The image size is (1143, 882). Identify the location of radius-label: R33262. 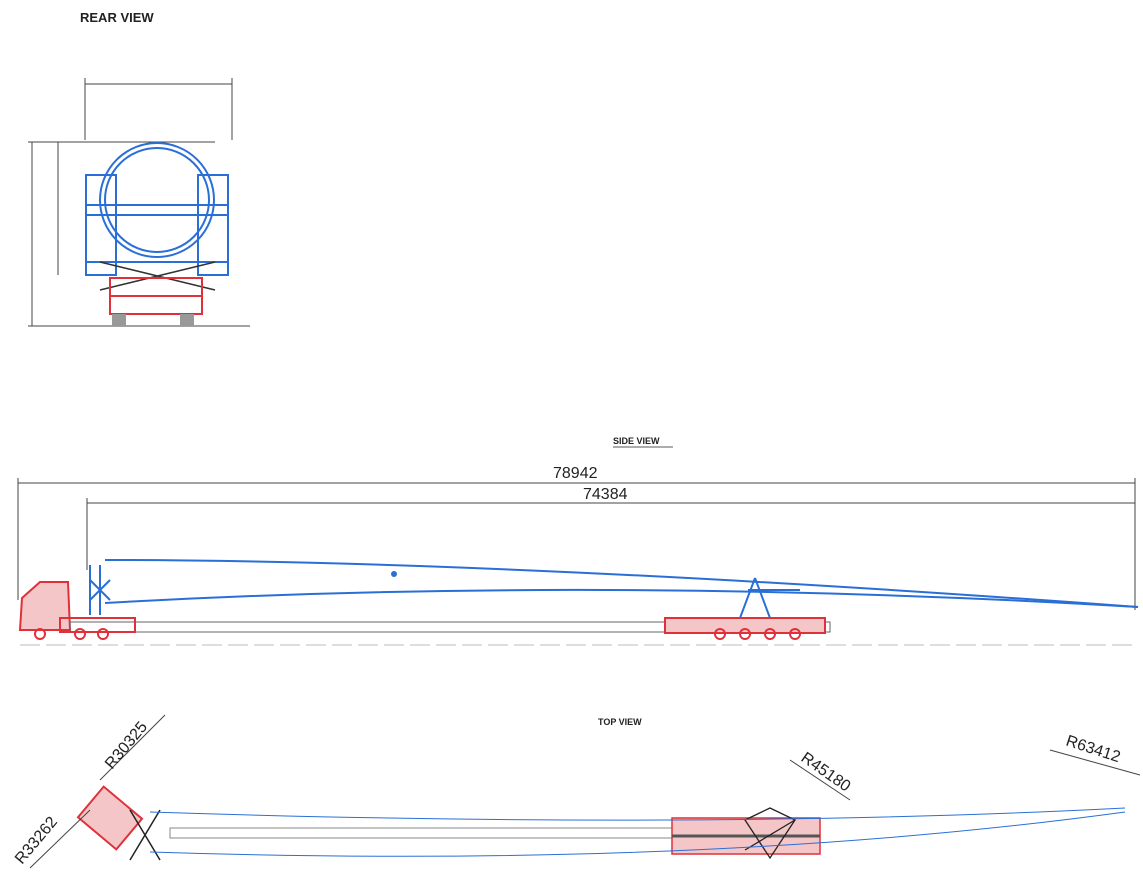
(36, 841).